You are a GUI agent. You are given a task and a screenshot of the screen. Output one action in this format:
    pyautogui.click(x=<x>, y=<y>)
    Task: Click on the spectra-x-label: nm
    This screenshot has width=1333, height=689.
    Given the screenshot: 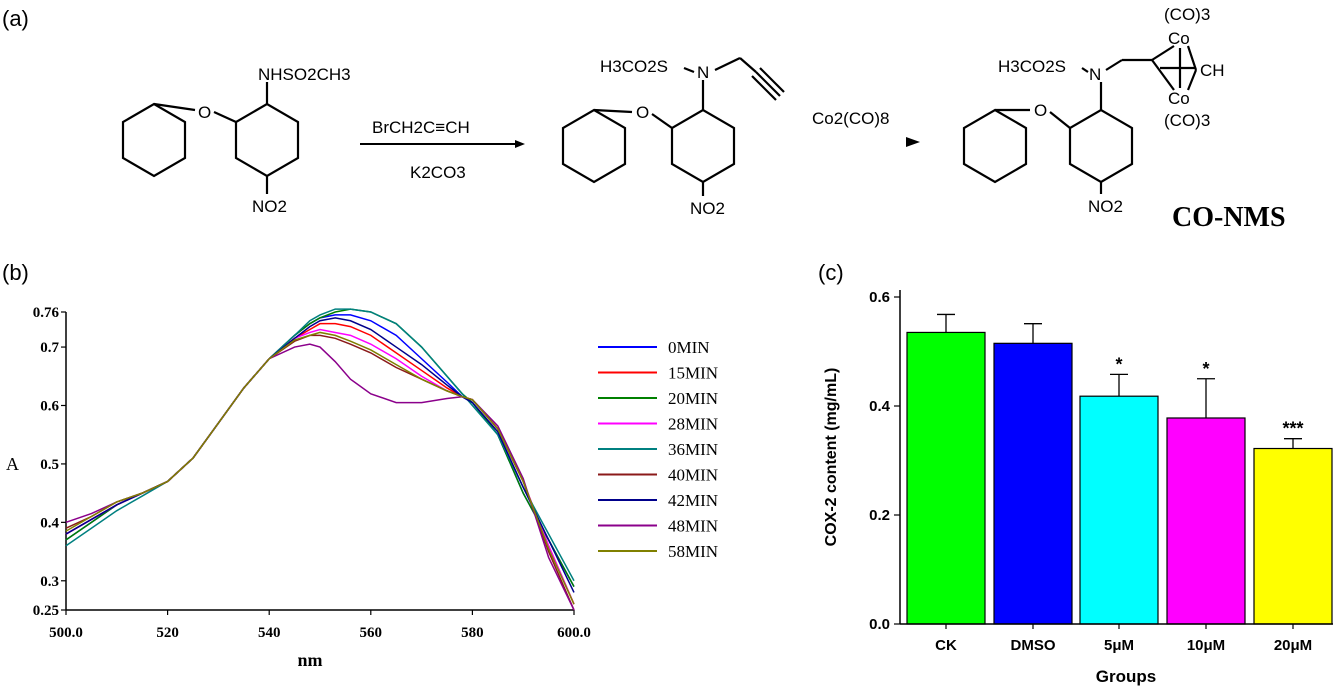 What is the action you would take?
    pyautogui.click(x=309, y=660)
    